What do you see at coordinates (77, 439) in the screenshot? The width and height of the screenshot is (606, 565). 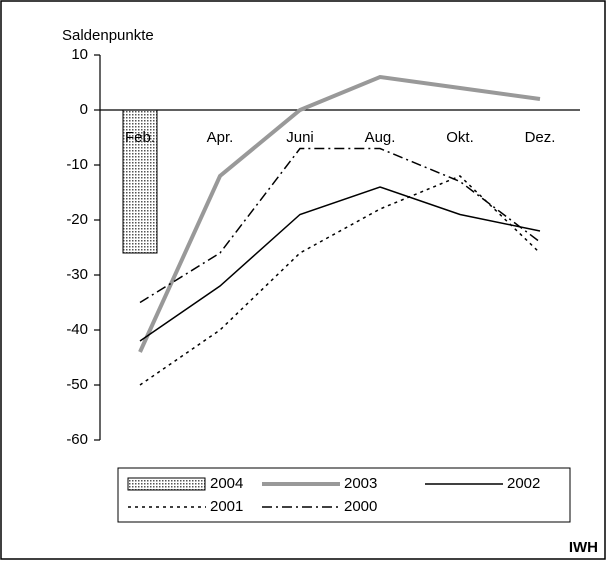 I see `y-tick-label: -60` at bounding box center [77, 439].